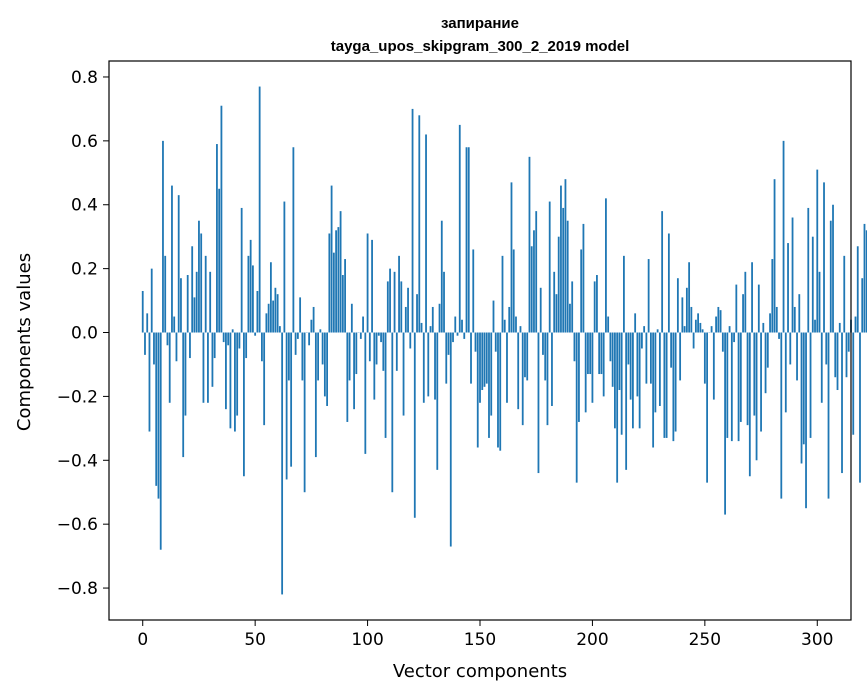  Describe the element at coordinates (77, 461) in the screenshot. I see `y-tick-label: −0.4` at that location.